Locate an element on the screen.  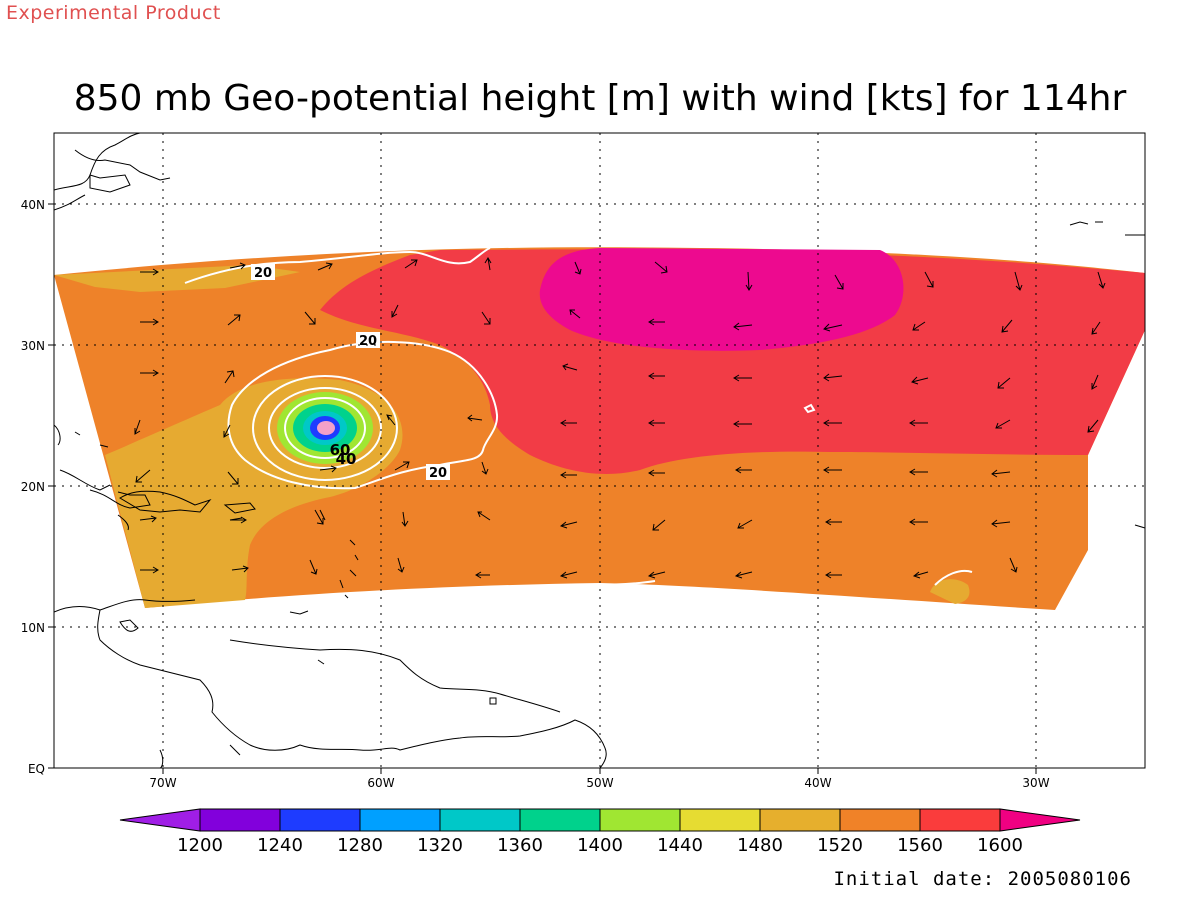
colorbar-low-arrow is located at coordinates (160, 820).